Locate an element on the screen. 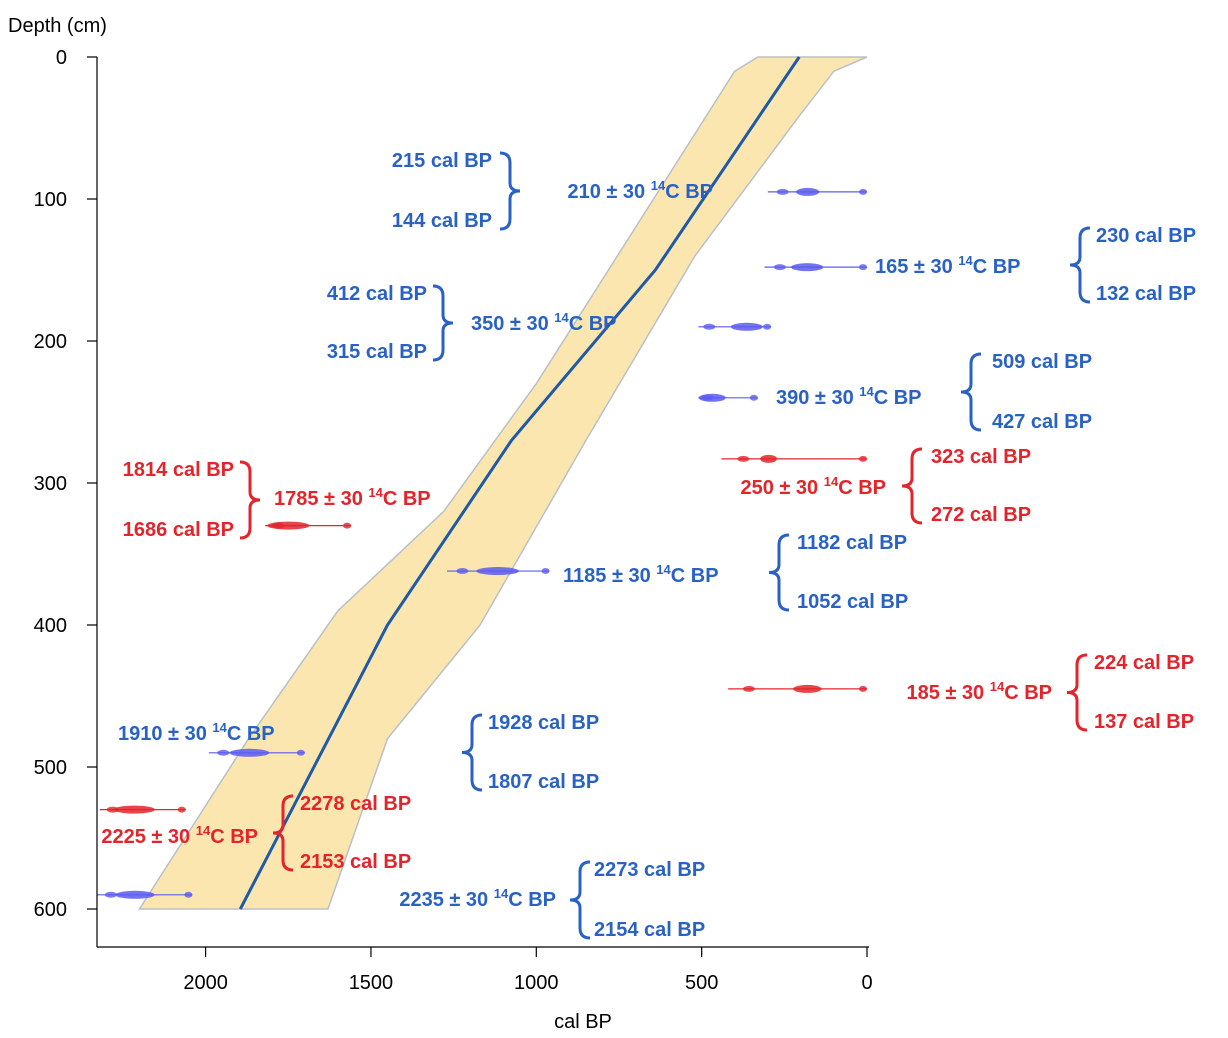  y-tick-label: 400 is located at coordinates (50, 626).